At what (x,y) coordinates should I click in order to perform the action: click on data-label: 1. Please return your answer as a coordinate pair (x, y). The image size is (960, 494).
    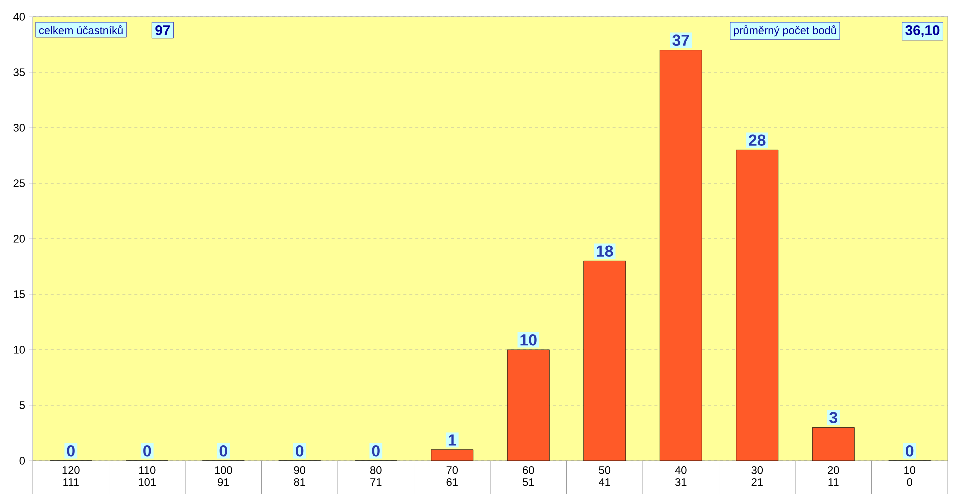
    Looking at the image, I should click on (452, 440).